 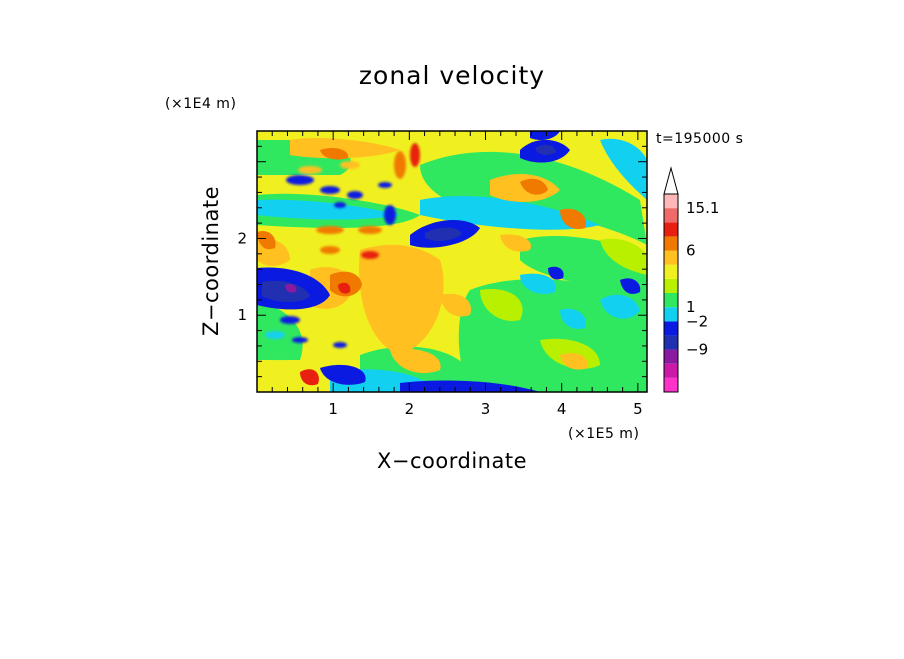 What do you see at coordinates (697, 350) in the screenshot?
I see `colorbar-label: −9` at bounding box center [697, 350].